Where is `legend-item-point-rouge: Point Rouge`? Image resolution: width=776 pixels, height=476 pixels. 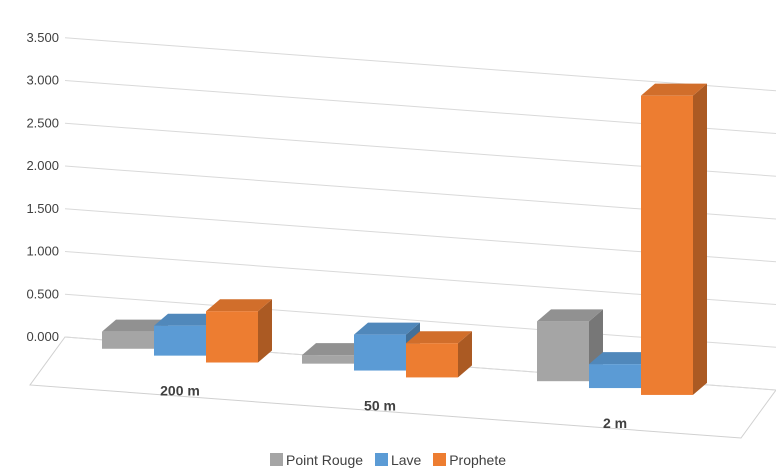
legend-item-point-rouge: Point Rouge is located at coordinates (316, 460).